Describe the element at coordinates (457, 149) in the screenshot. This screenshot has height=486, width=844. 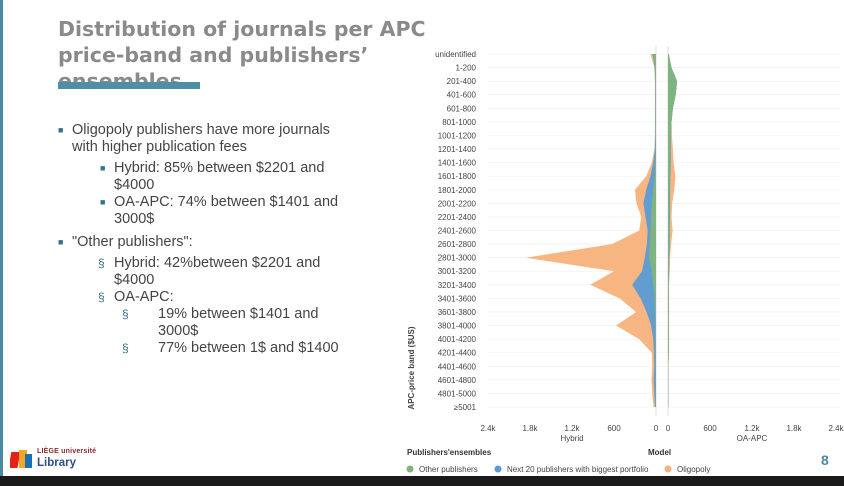
I see `y-tick-label: 1201-1400` at that location.